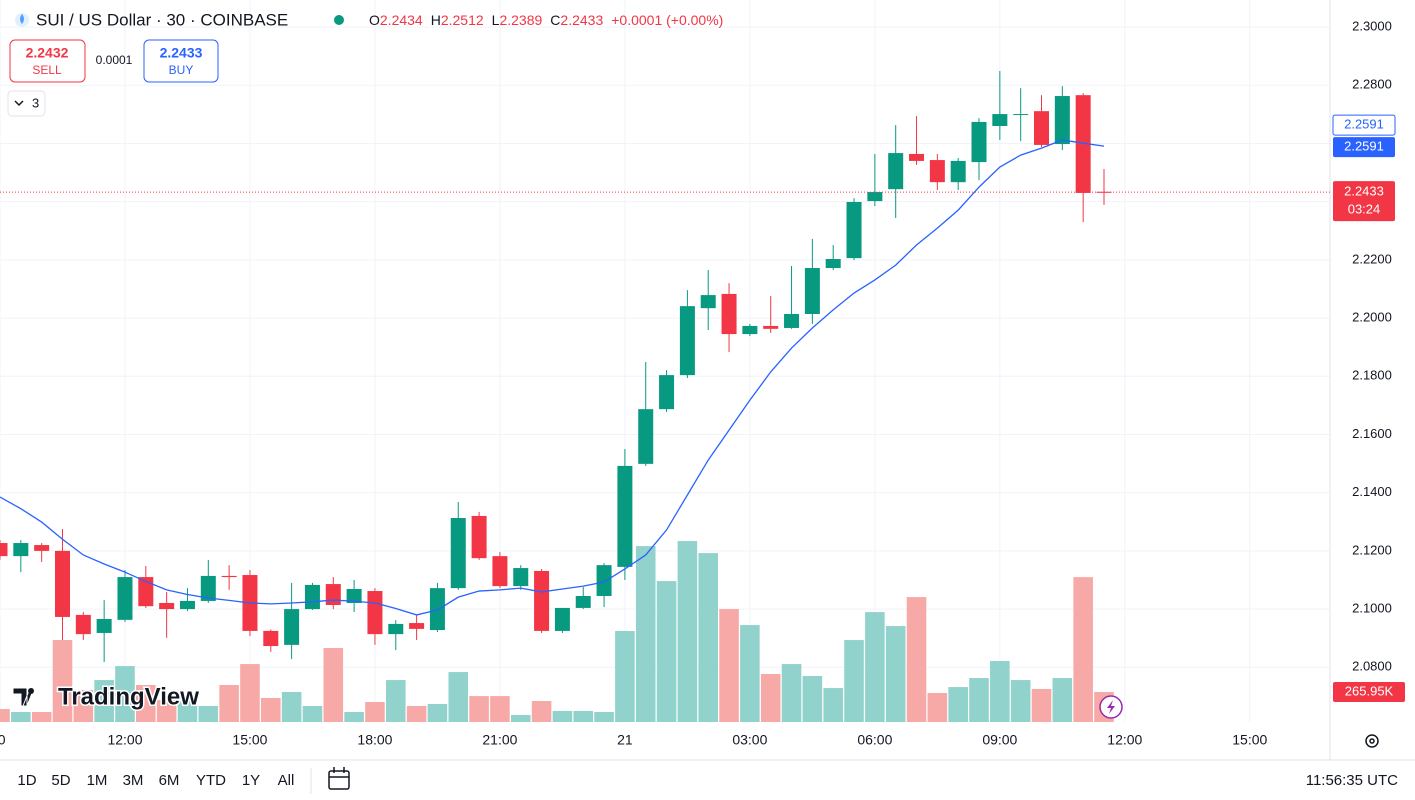  Describe the element at coordinates (1372, 26) in the screenshot. I see `y-tick-label: 2.3000` at that location.